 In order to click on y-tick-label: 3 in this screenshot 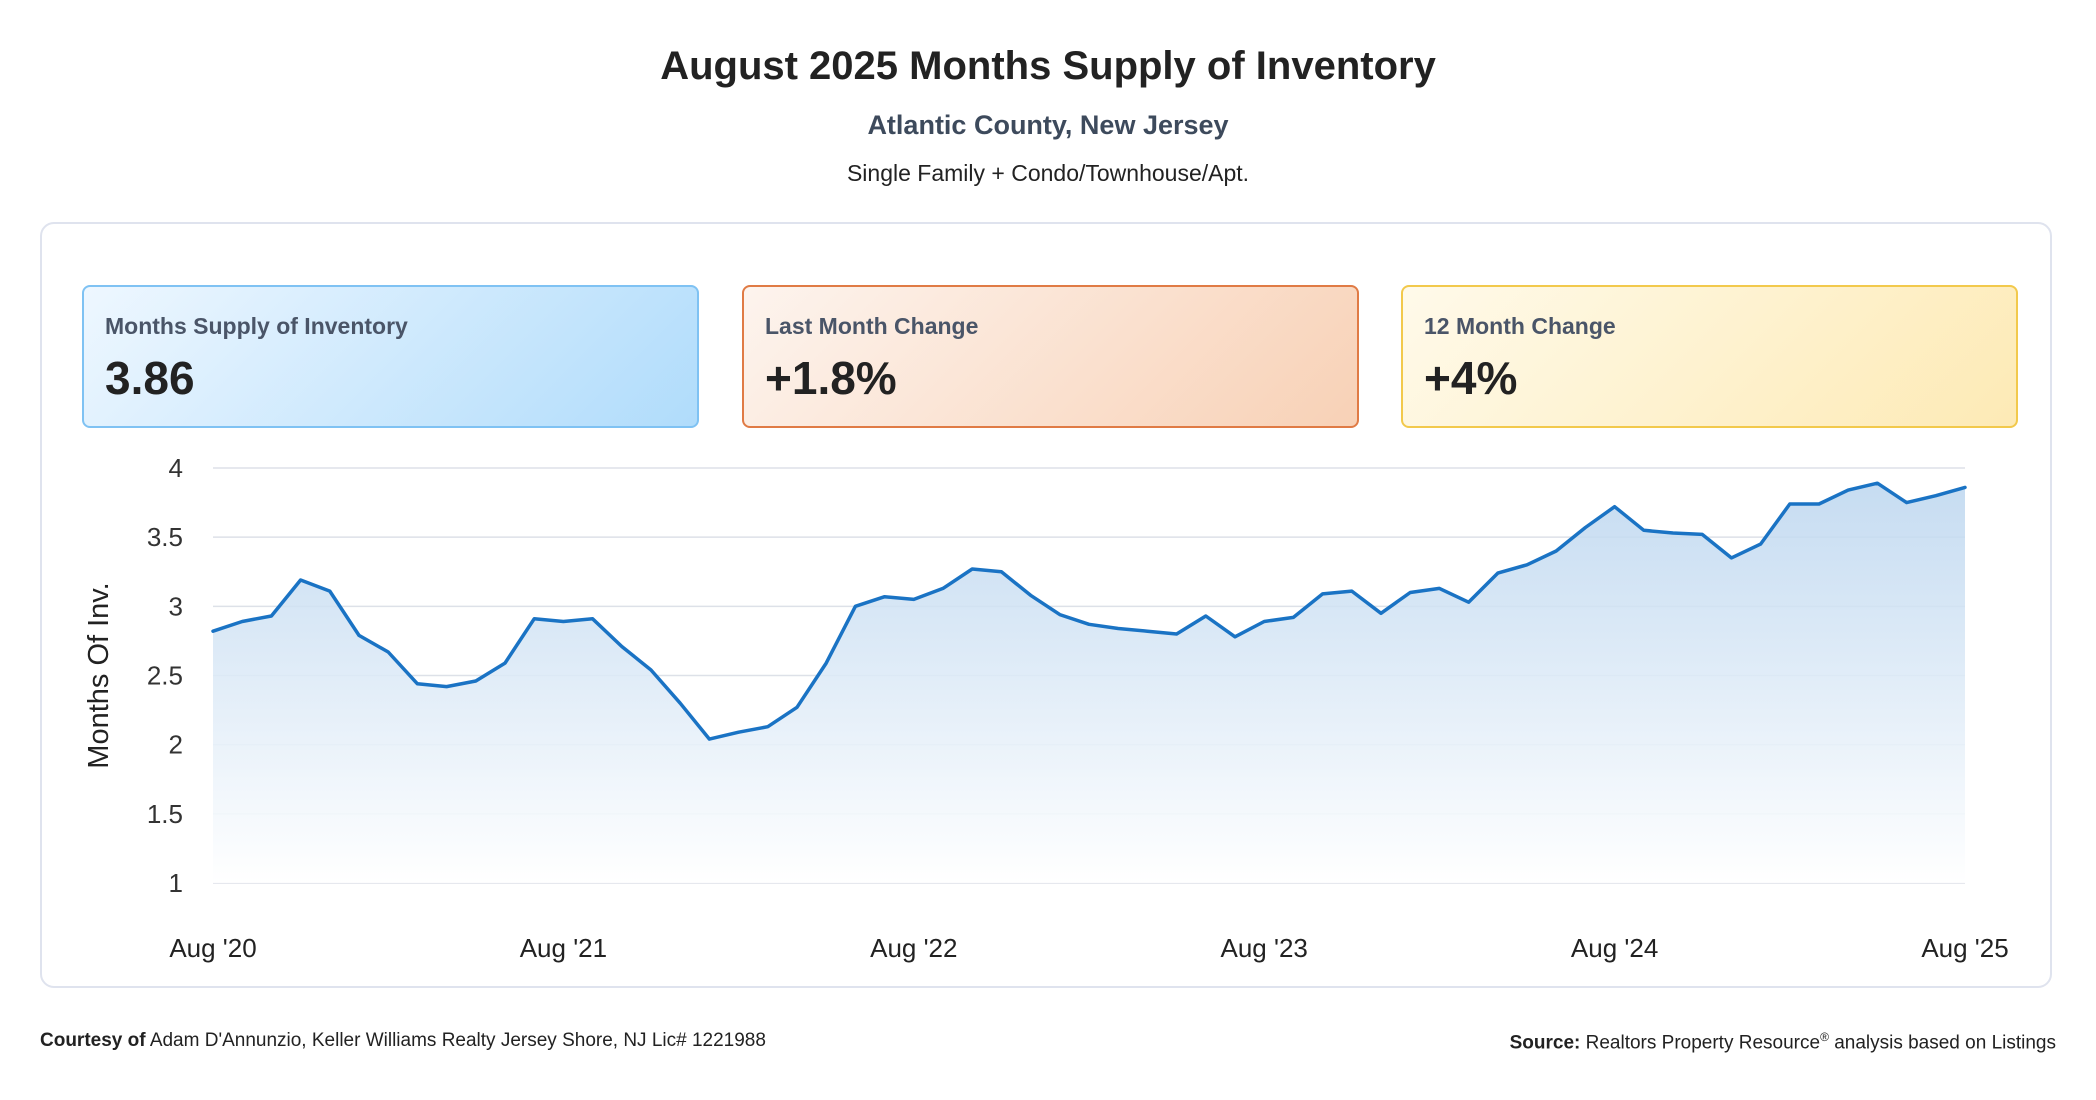, I will do `click(176, 606)`.